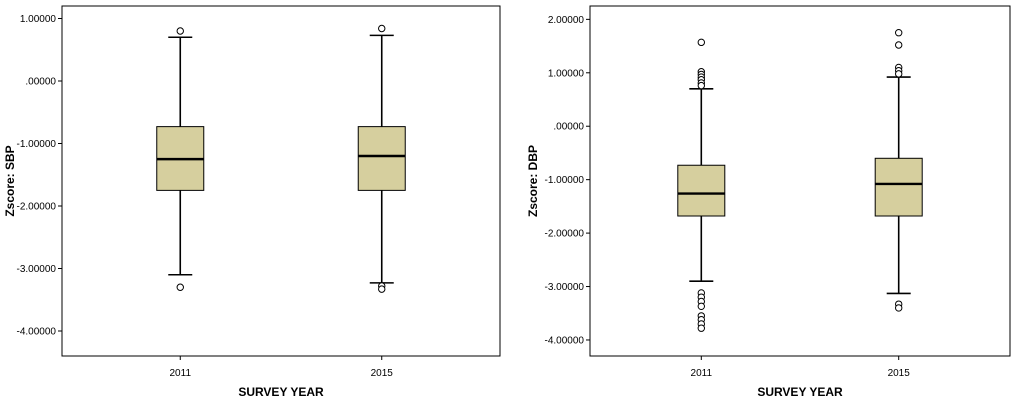 Image resolution: width=1021 pixels, height=408 pixels. I want to click on y-tick-label: 2.00000, so click(566, 20).